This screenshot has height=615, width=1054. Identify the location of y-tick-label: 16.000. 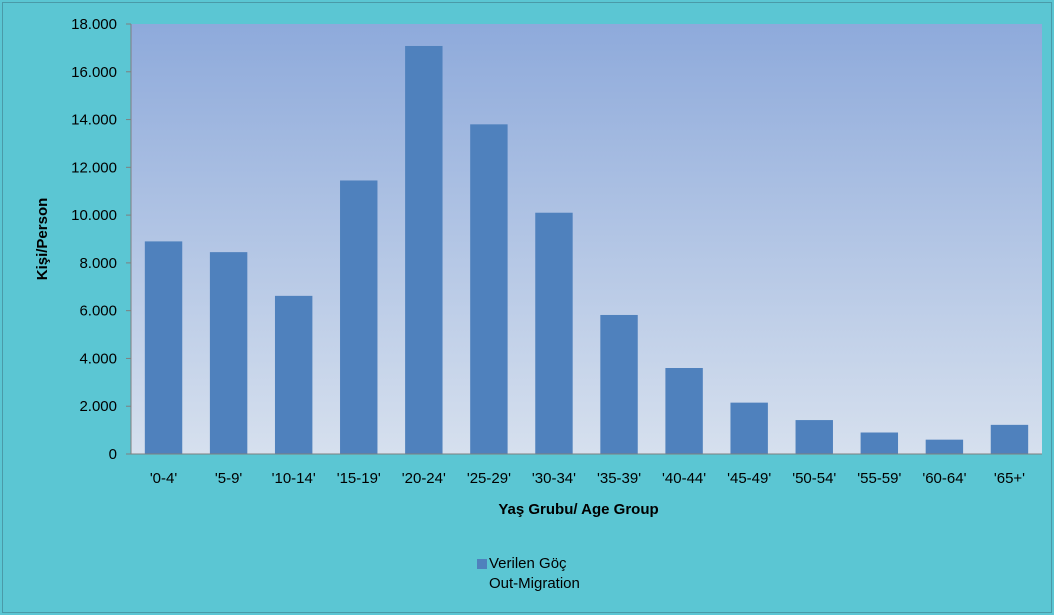
(94, 72).